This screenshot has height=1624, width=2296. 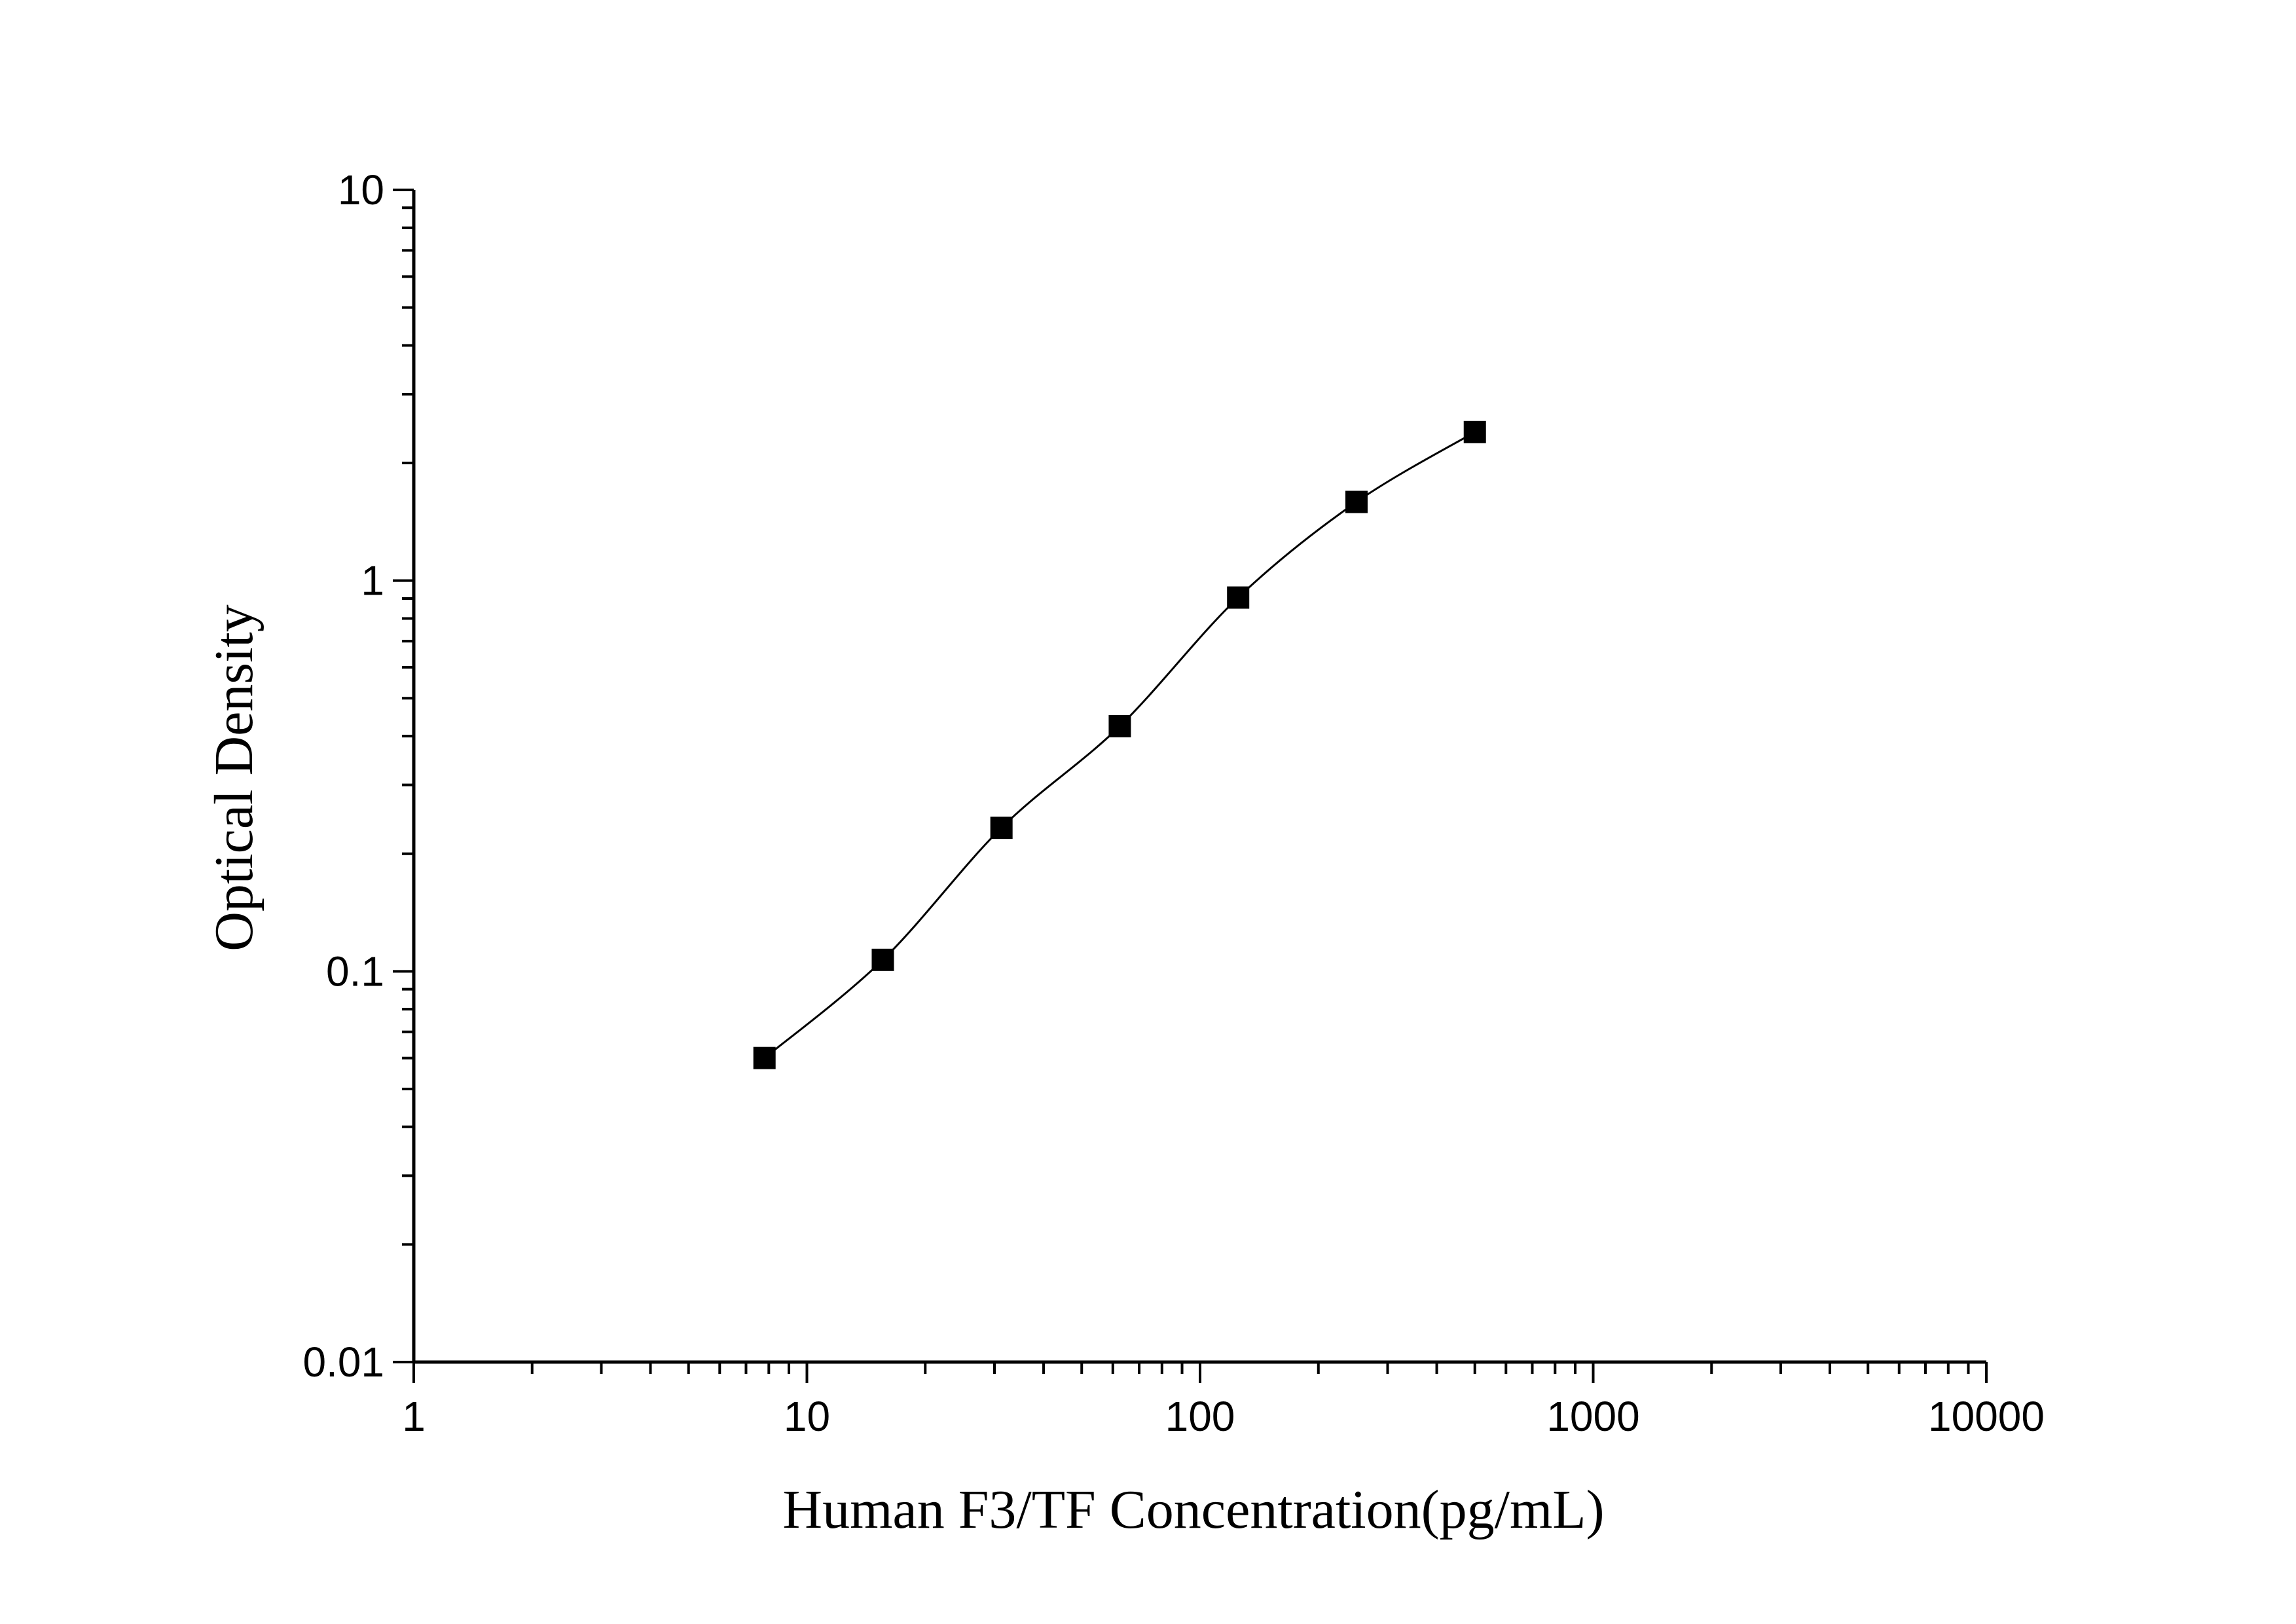 I want to click on fit-curve, so click(x=1119, y=745).